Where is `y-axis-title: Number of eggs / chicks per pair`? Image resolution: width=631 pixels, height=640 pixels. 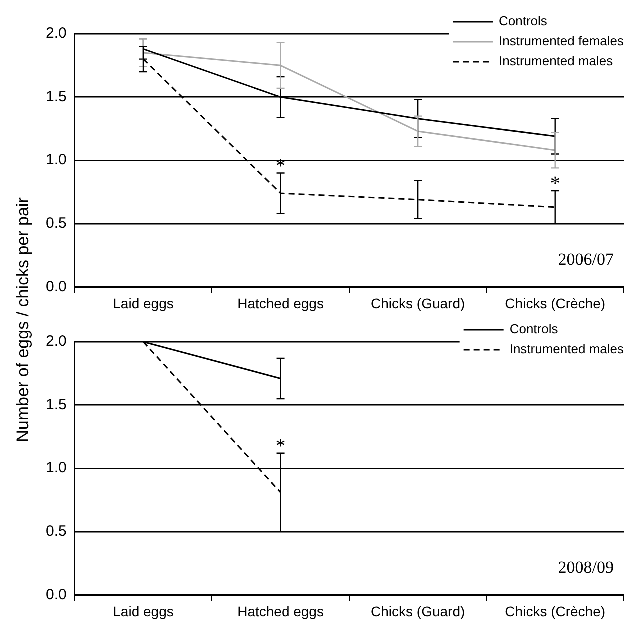
y-axis-title: Number of eggs / chicks per pair is located at coordinates (23, 320).